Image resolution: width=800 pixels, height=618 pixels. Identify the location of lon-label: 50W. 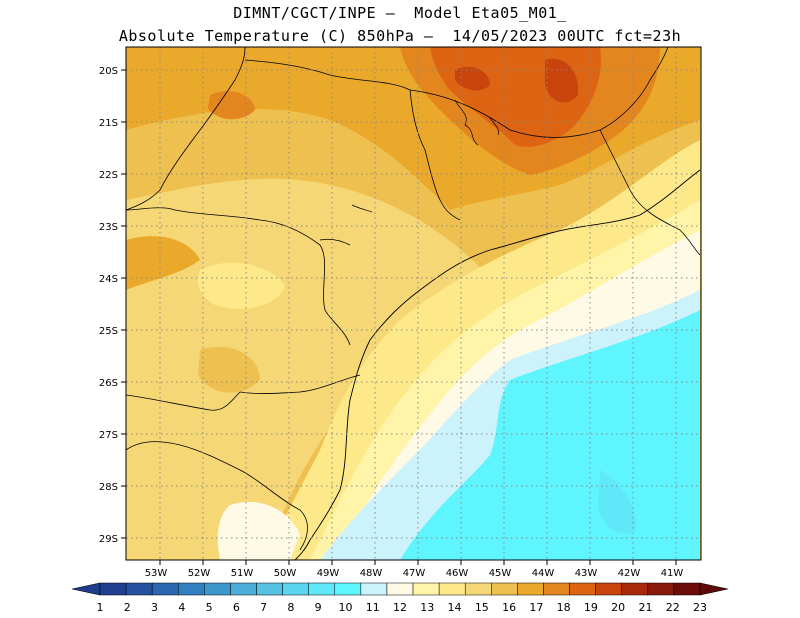
(285, 573).